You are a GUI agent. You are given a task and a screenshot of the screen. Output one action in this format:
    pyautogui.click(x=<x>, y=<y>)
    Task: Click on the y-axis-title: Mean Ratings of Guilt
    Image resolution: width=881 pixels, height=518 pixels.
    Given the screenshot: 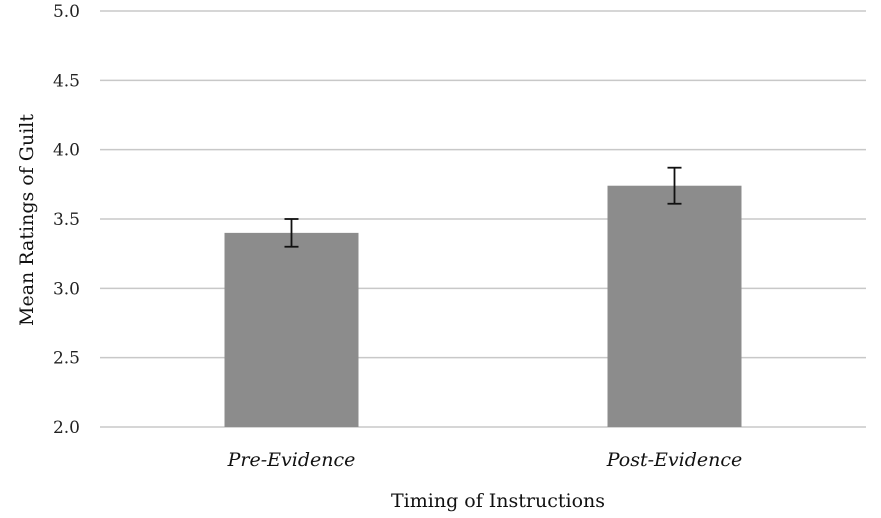 What is the action you would take?
    pyautogui.click(x=27, y=220)
    